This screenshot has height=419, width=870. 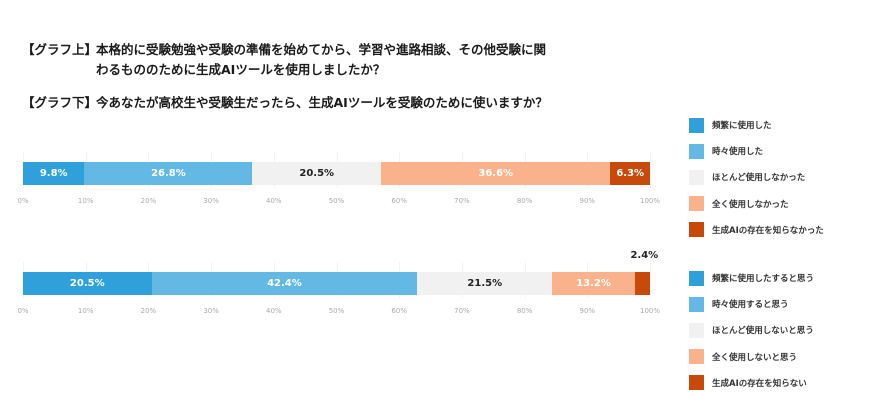 What do you see at coordinates (768, 230) in the screenshot?
I see `legend-label: 生成AIの存在を知らなかった` at bounding box center [768, 230].